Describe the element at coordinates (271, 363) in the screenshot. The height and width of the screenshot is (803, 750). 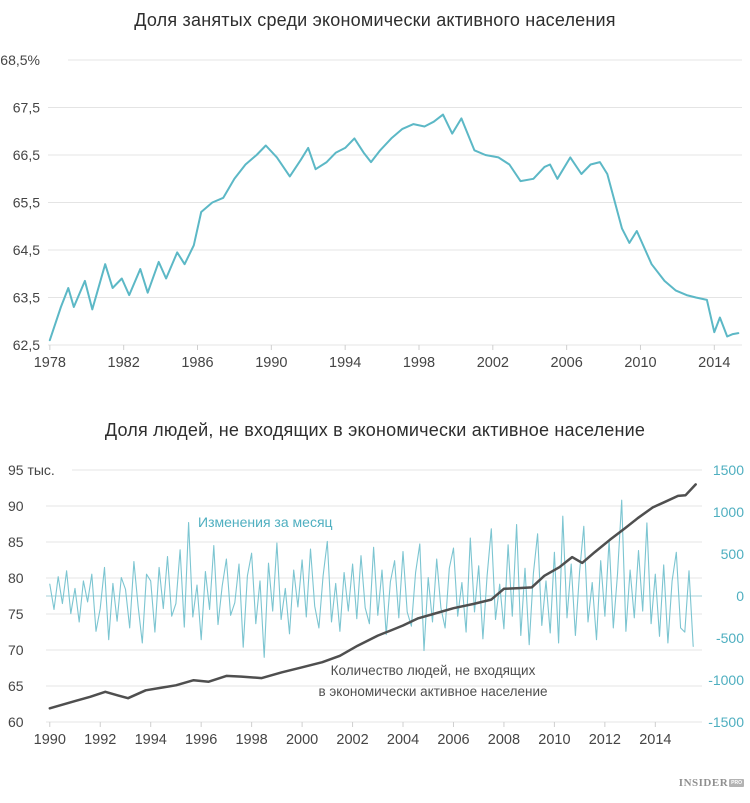
I see `chart1-x-axis-label: 1990` at that location.